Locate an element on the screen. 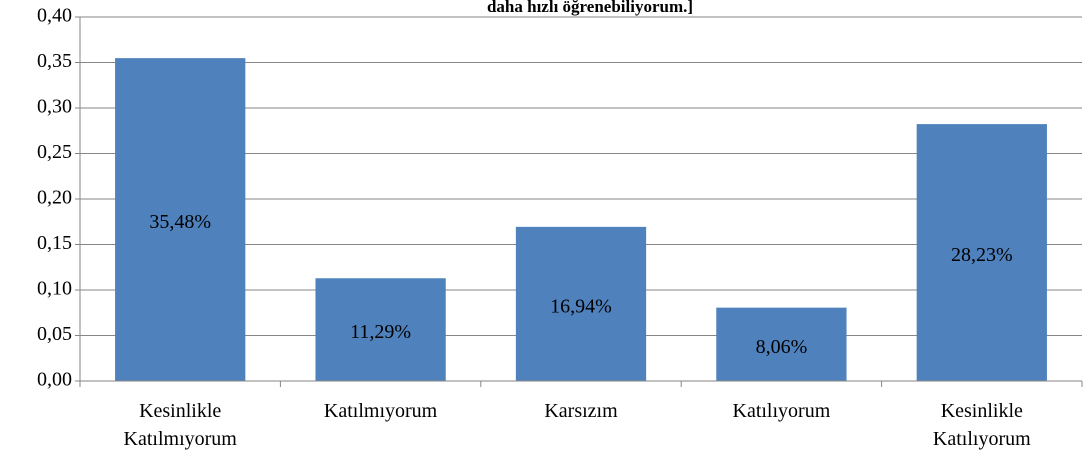 This screenshot has width=1092, height=459. value-label: 28,23% is located at coordinates (982, 255).